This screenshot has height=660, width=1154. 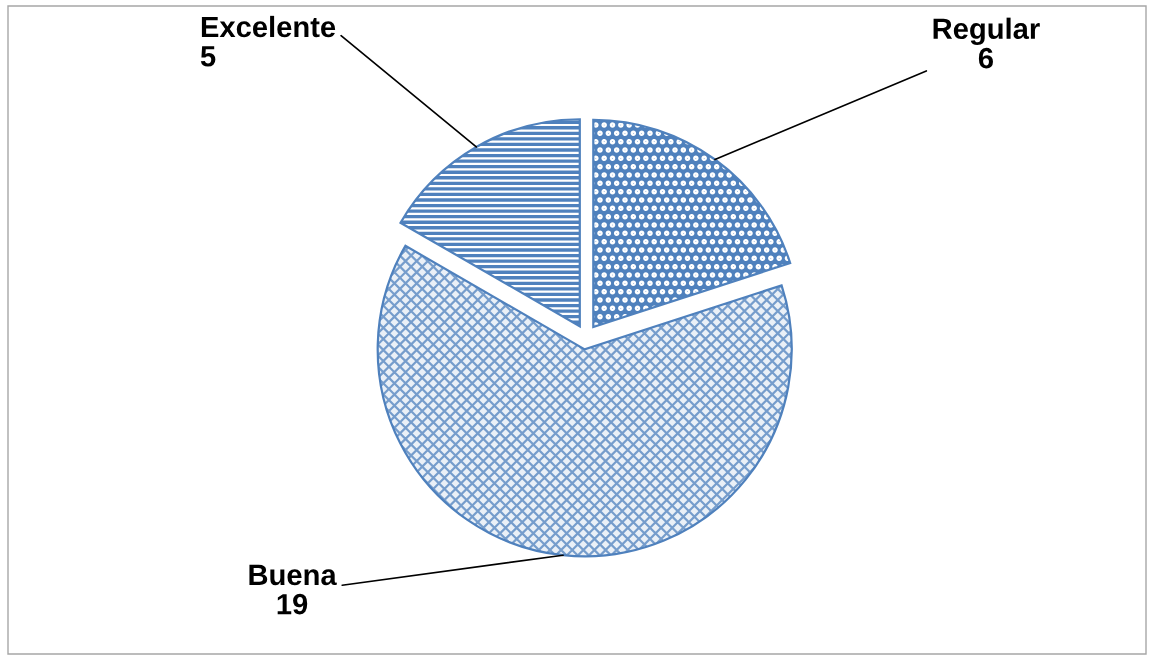 What do you see at coordinates (268, 26) in the screenshot?
I see `slice-label: Excelente` at bounding box center [268, 26].